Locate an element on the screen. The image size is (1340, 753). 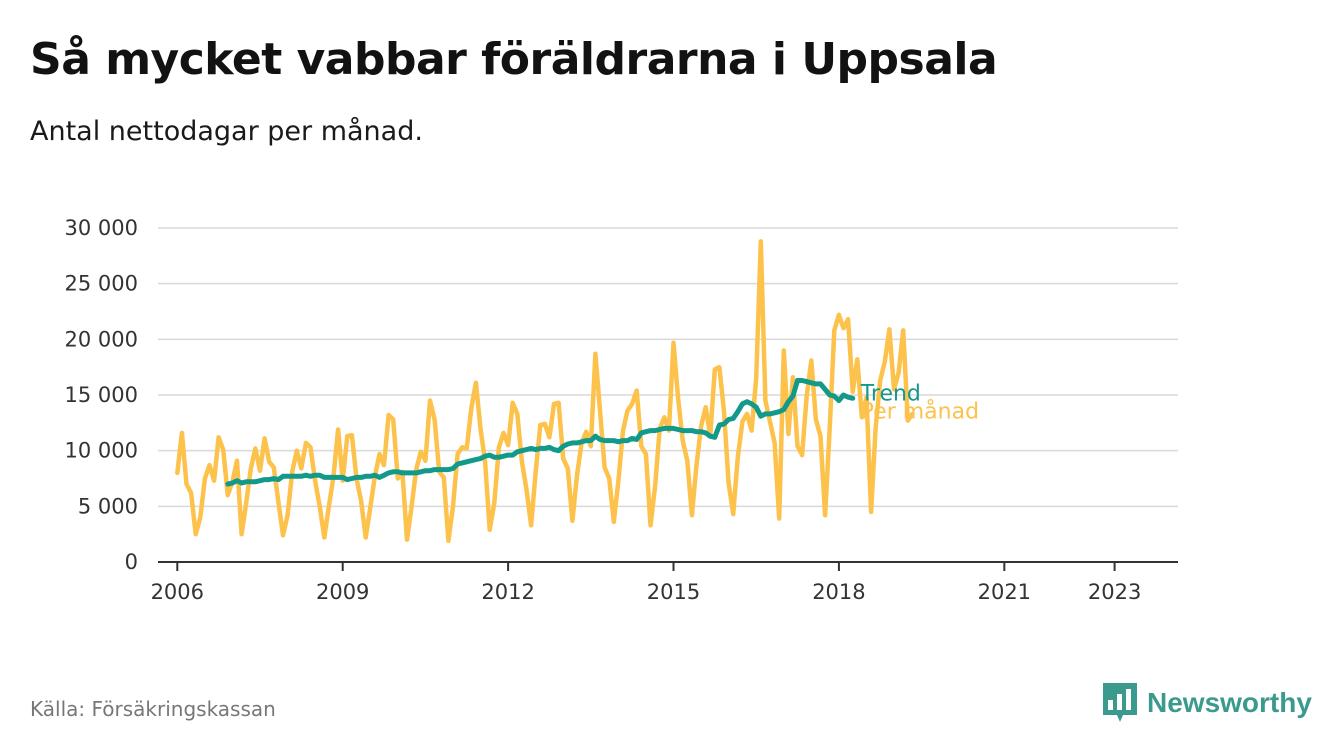
chart-title: Så mycket vabbar föräldrarna i Uppsala is located at coordinates (514, 59).